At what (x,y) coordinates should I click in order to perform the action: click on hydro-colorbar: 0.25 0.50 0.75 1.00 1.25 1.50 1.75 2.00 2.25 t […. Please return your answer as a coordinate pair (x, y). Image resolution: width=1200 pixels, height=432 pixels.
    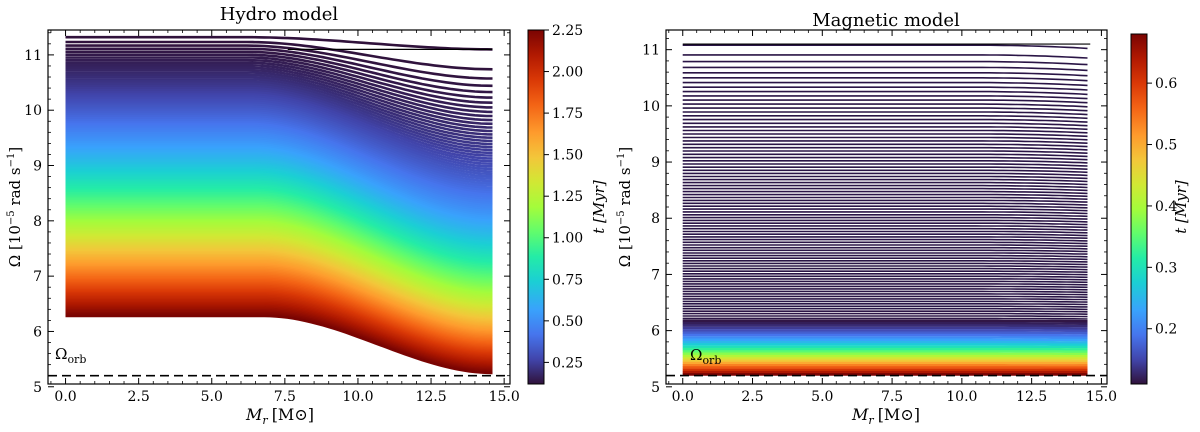
    Looking at the image, I should click on (567, 204).